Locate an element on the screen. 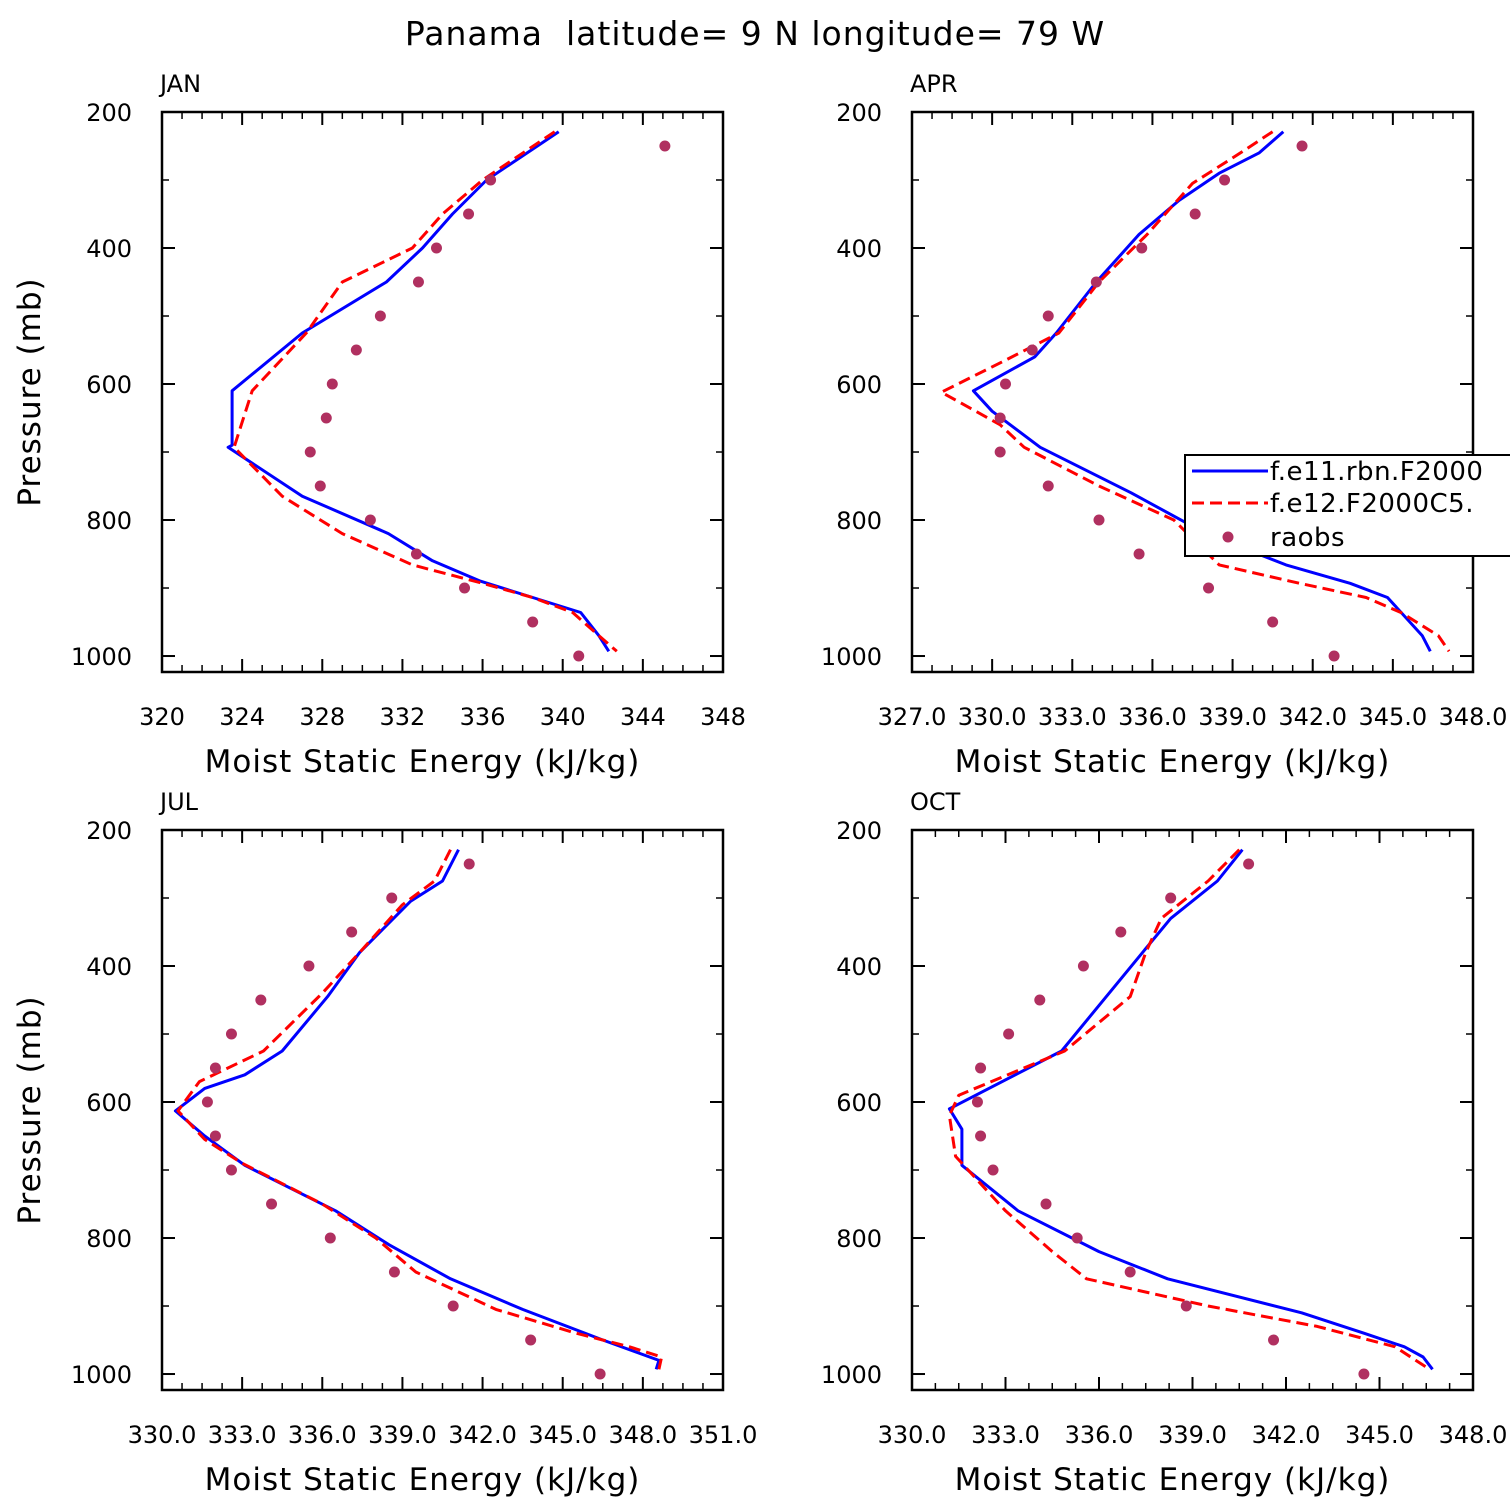 The height and width of the screenshot is (1510, 1510). x-tick-label: 327.0 is located at coordinates (912, 717).